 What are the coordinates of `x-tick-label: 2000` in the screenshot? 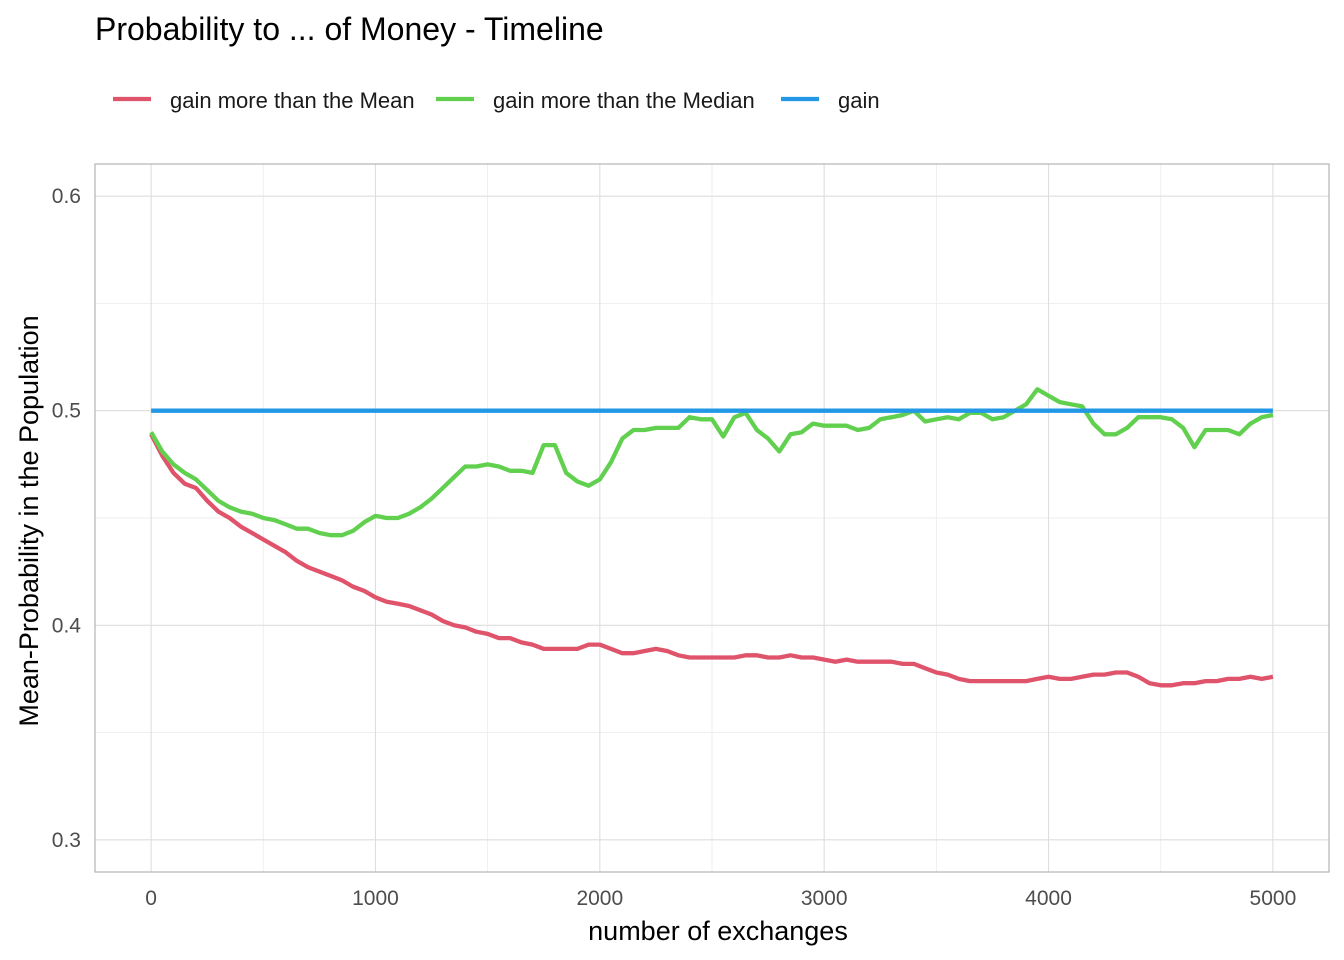 It's located at (599, 898).